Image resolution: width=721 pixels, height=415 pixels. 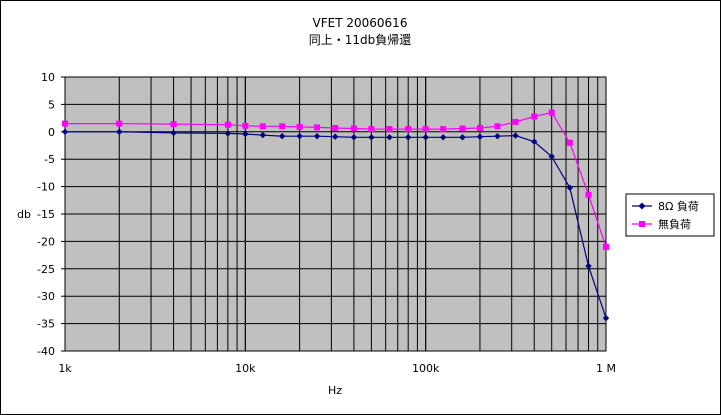 What do you see at coordinates (642, 206) in the screenshot?
I see `legend-marker-diamond` at bounding box center [642, 206].